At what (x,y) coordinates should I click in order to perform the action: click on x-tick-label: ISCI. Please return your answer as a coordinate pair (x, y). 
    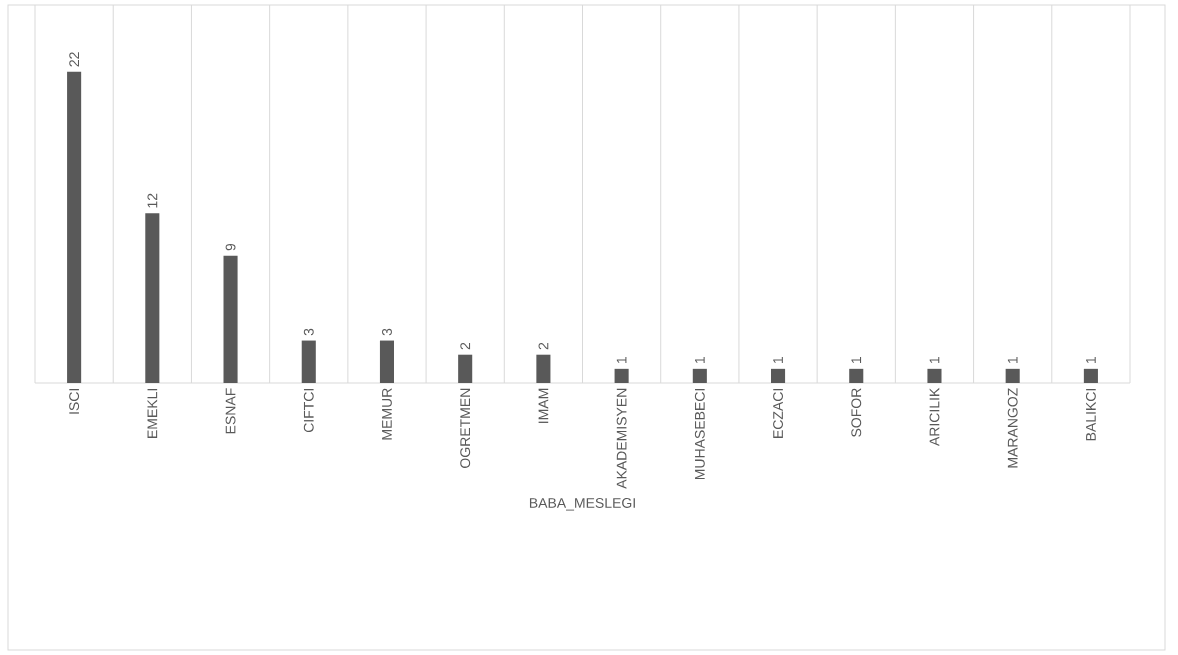
    Looking at the image, I should click on (74, 401).